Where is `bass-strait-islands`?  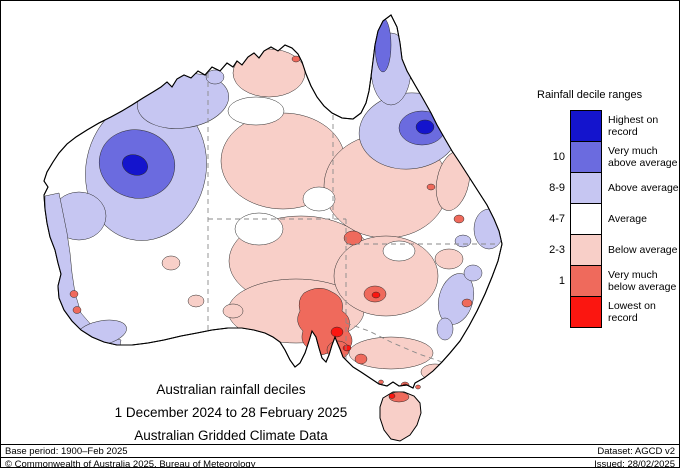
bass-strait-islands is located at coordinates (399, 384).